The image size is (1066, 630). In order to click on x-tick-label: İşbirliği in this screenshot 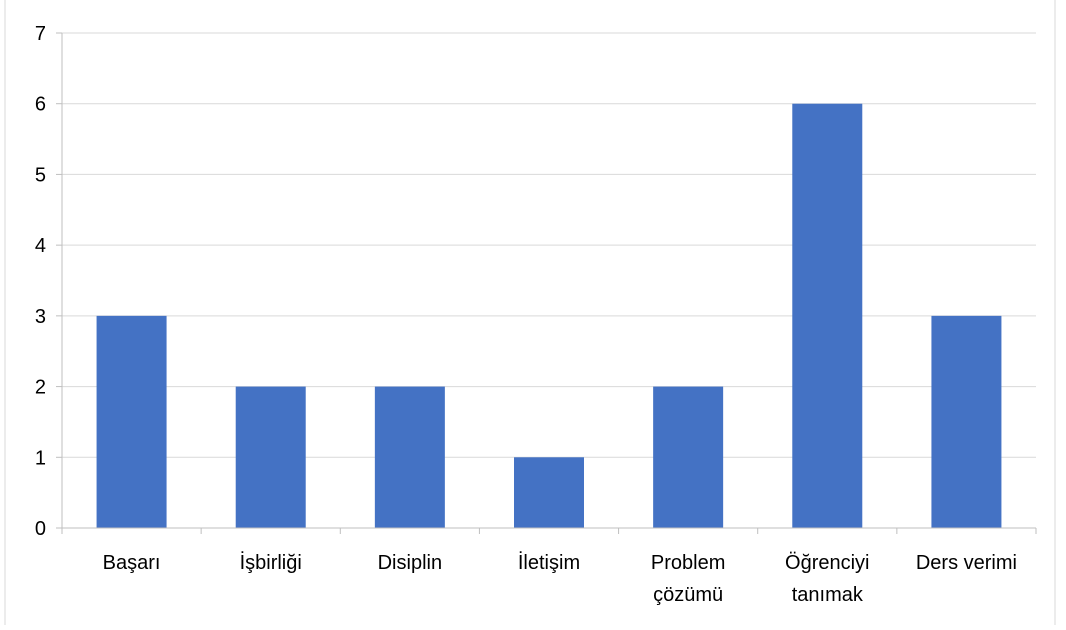, I will do `click(271, 562)`.